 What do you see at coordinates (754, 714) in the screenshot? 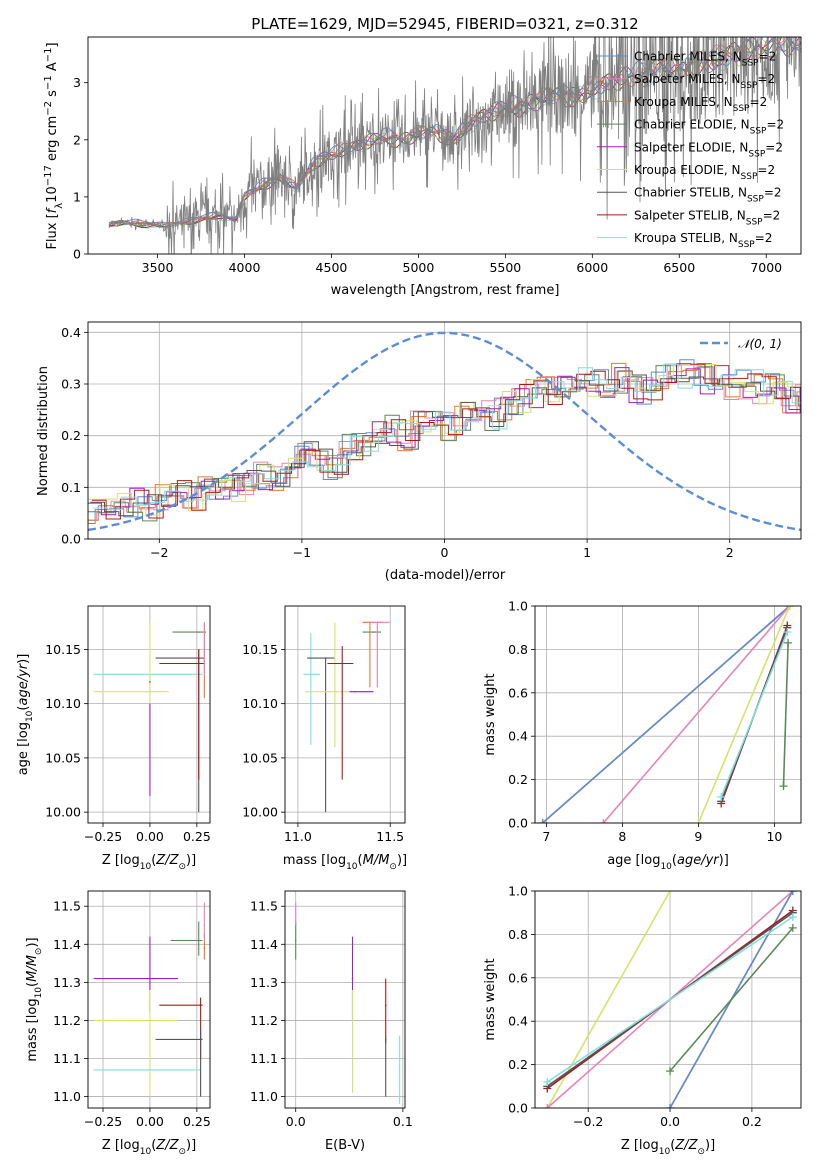
I see `series-line-kroupa-stelib` at bounding box center [754, 714].